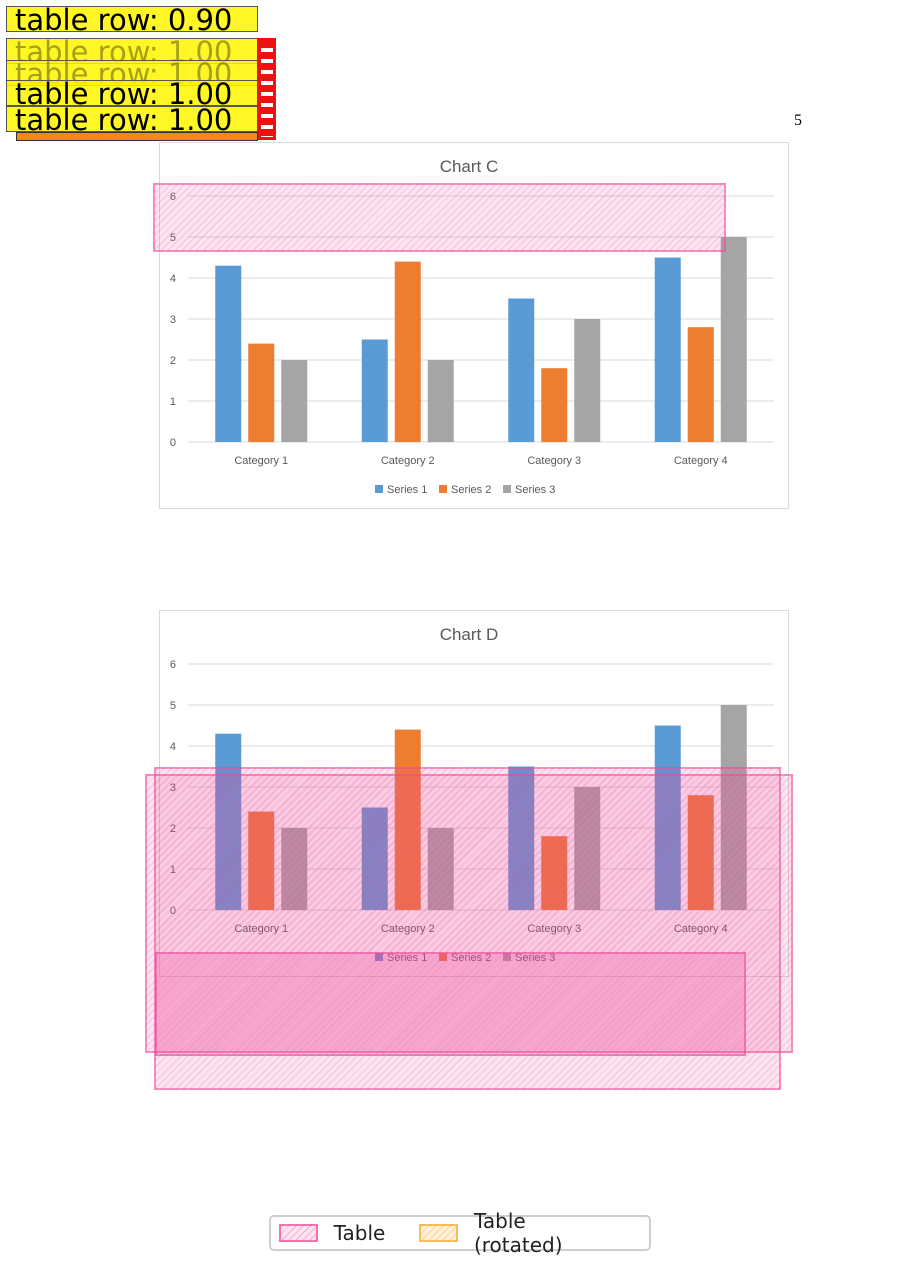  What do you see at coordinates (798, 120) in the screenshot?
I see `page-number: 5` at bounding box center [798, 120].